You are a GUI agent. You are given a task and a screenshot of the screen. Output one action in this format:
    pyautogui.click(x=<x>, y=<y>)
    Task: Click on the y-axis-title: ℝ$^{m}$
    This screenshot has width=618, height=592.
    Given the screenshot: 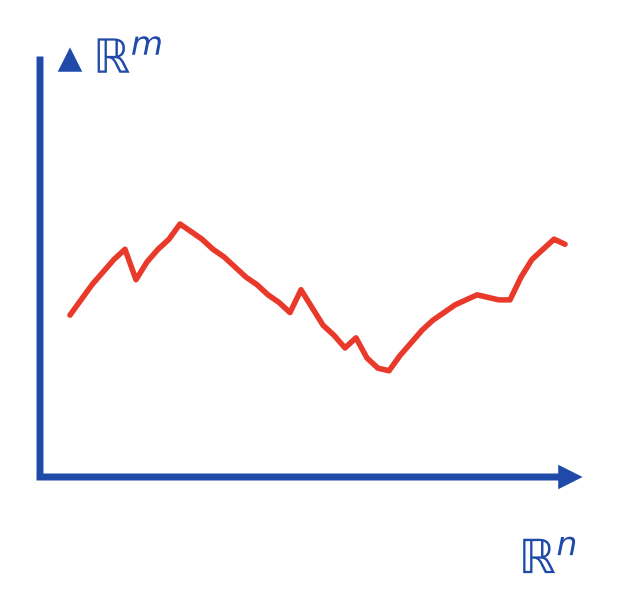 What is the action you would take?
    pyautogui.click(x=129, y=54)
    